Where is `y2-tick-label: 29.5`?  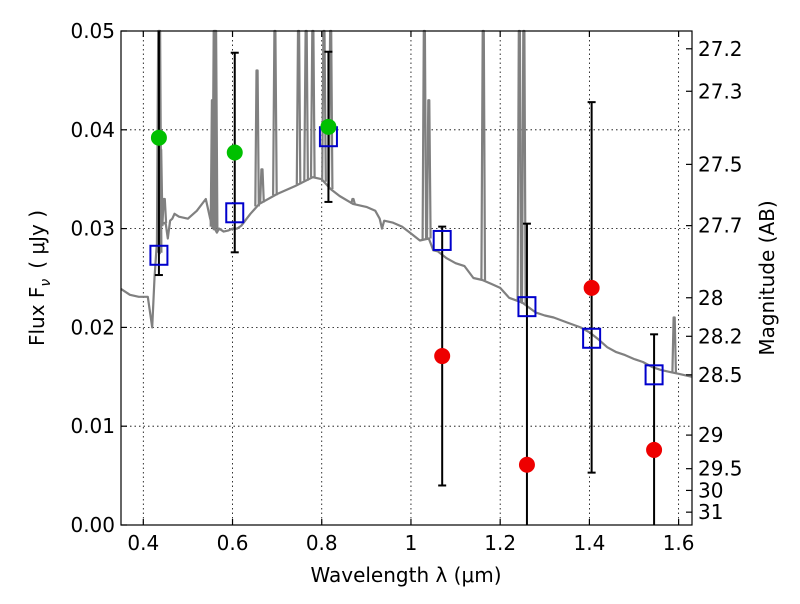 y2-tick-label: 29.5 is located at coordinates (720, 469).